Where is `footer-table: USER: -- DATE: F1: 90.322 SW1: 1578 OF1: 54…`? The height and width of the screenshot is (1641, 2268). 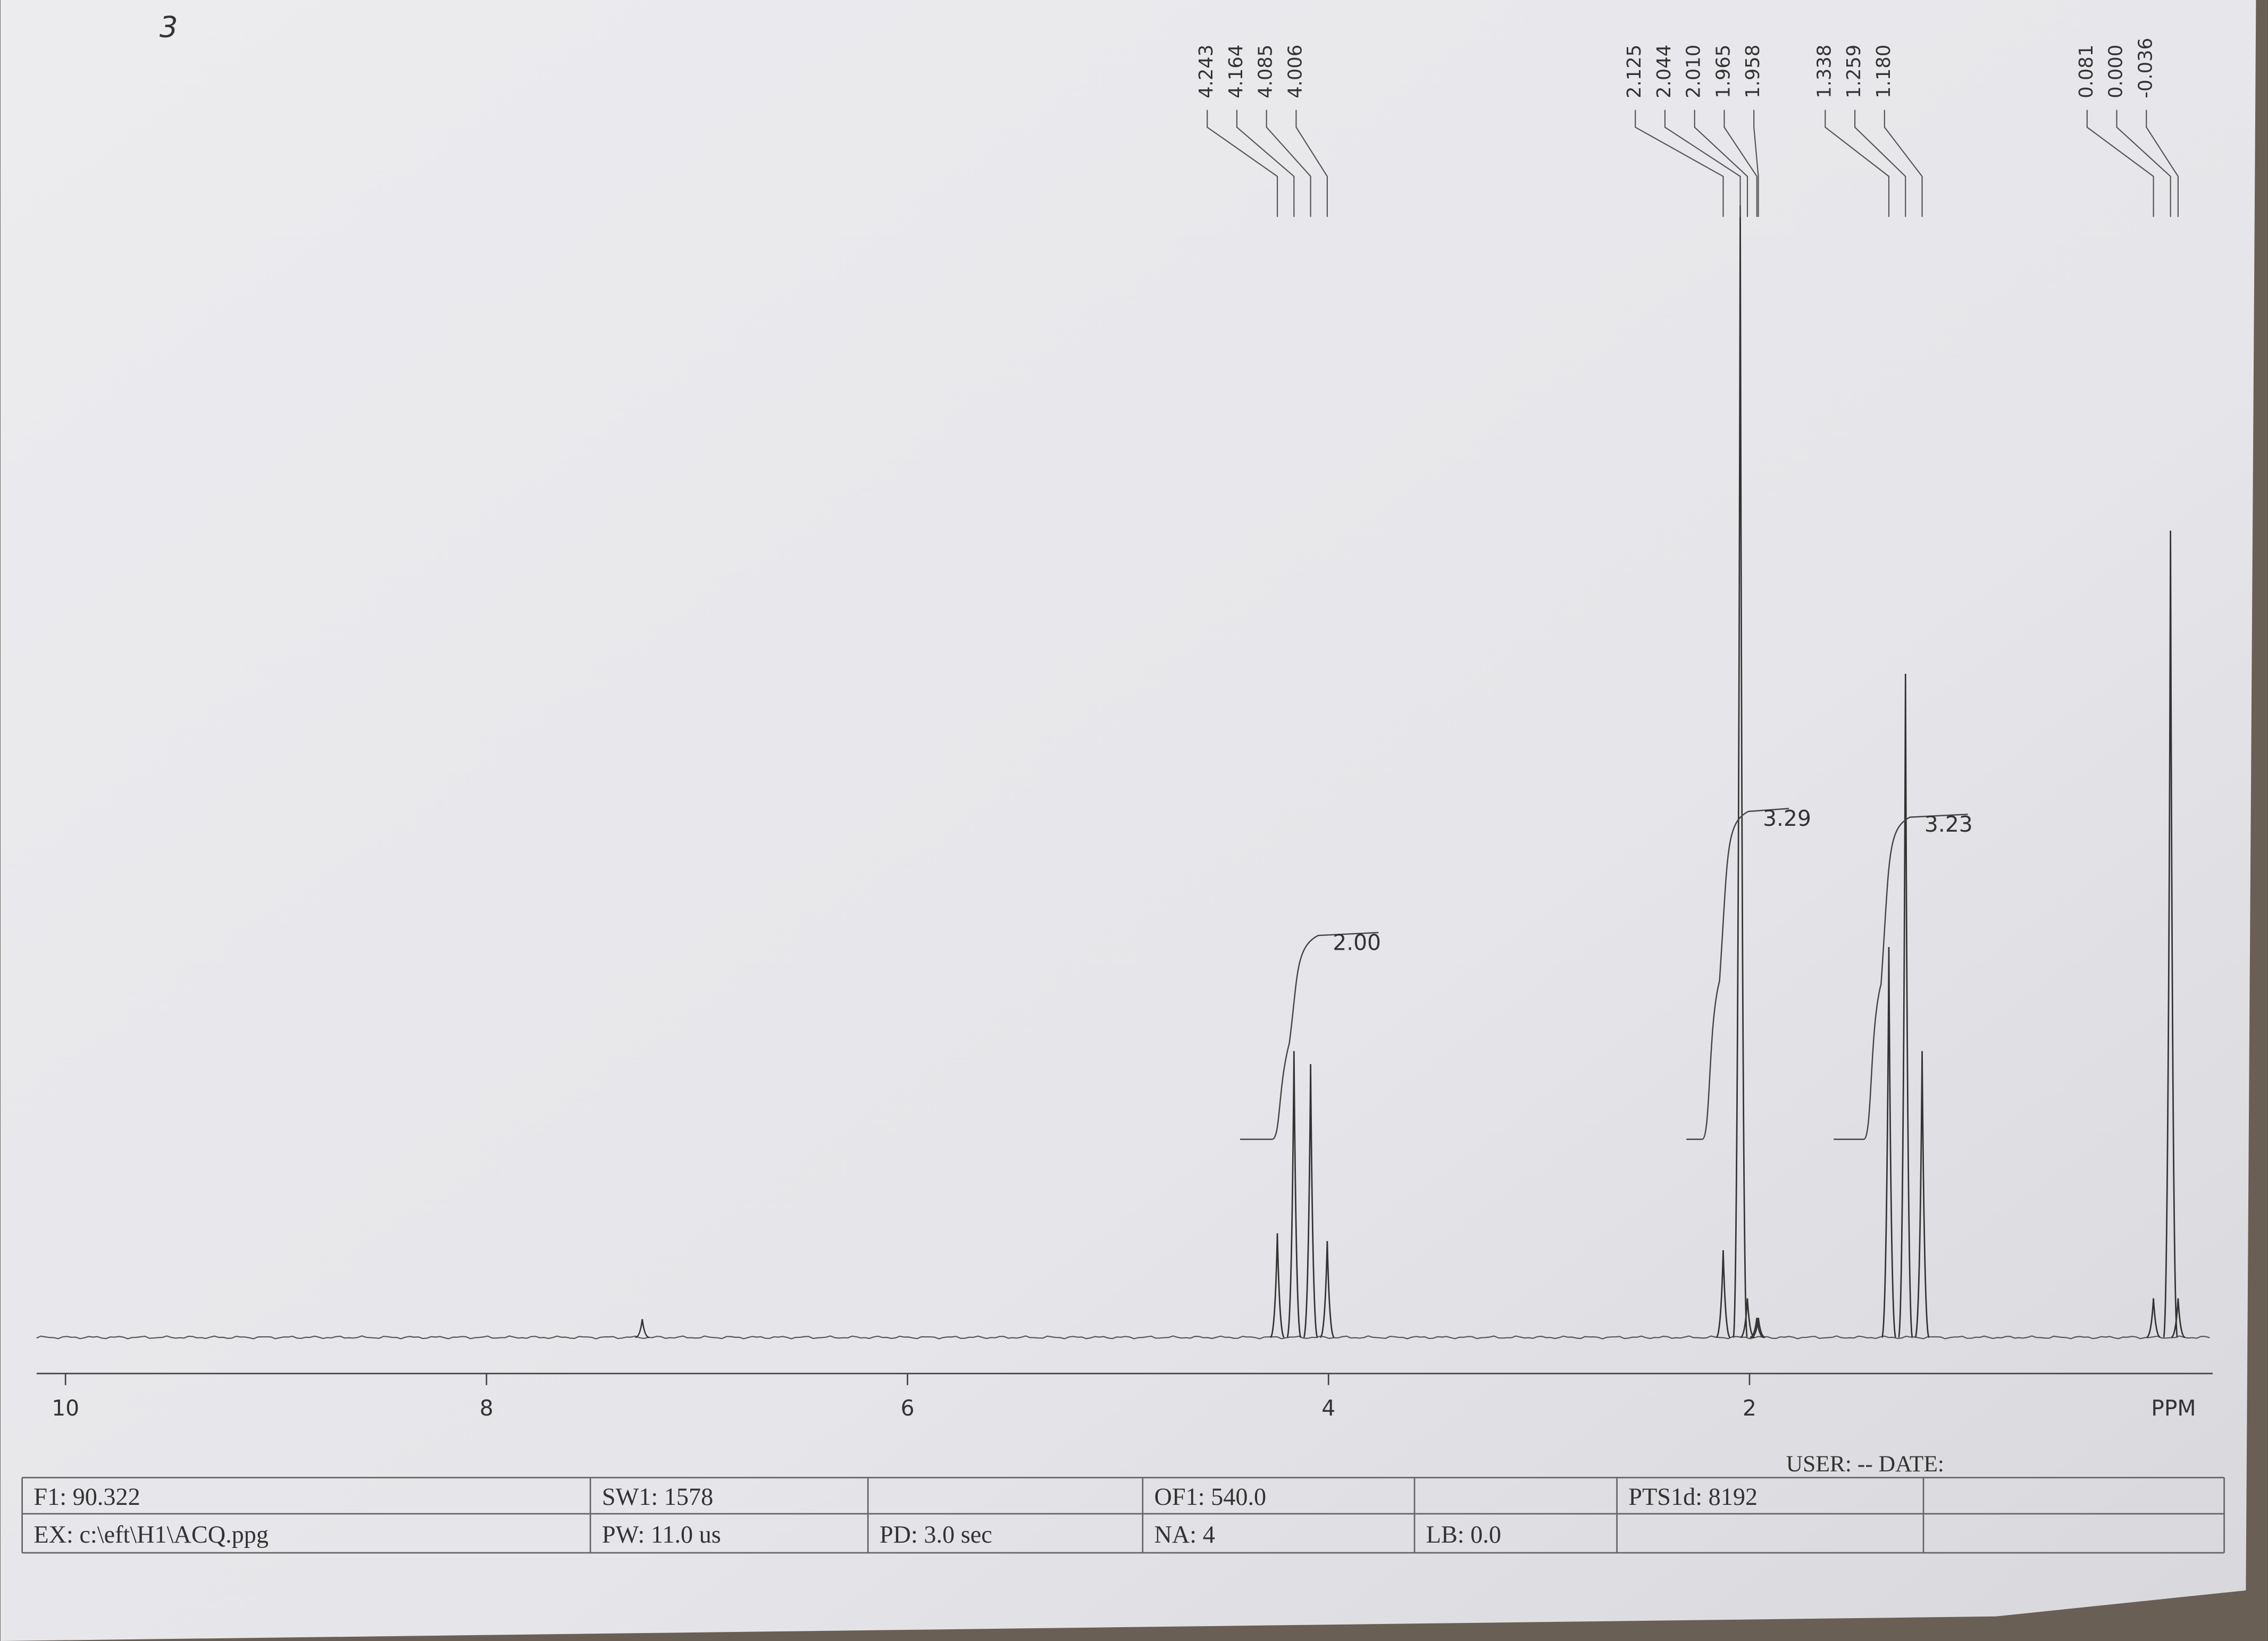
footer-table: USER: -- DATE: F1: 90.322 SW1: 1578 OF1: 54… is located at coordinates (1123, 1503).